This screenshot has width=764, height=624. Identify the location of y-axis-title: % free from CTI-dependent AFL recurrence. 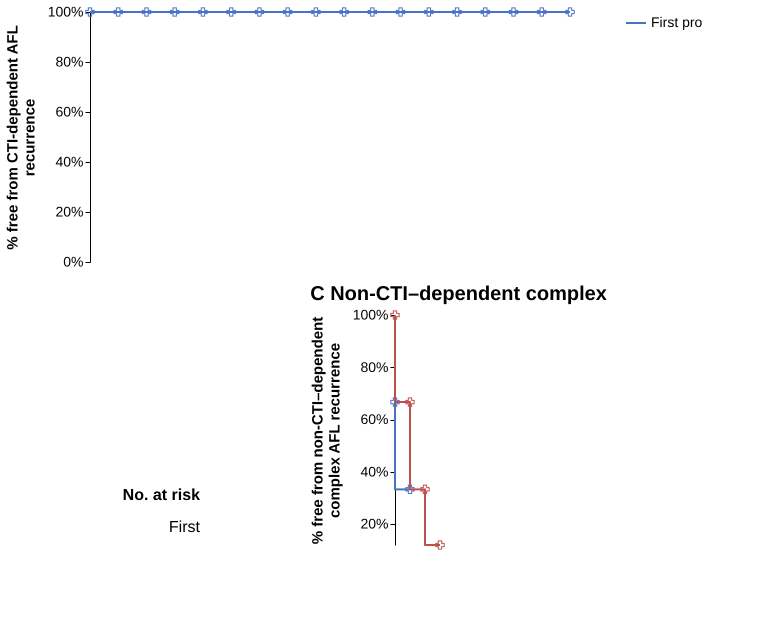
(21, 137).